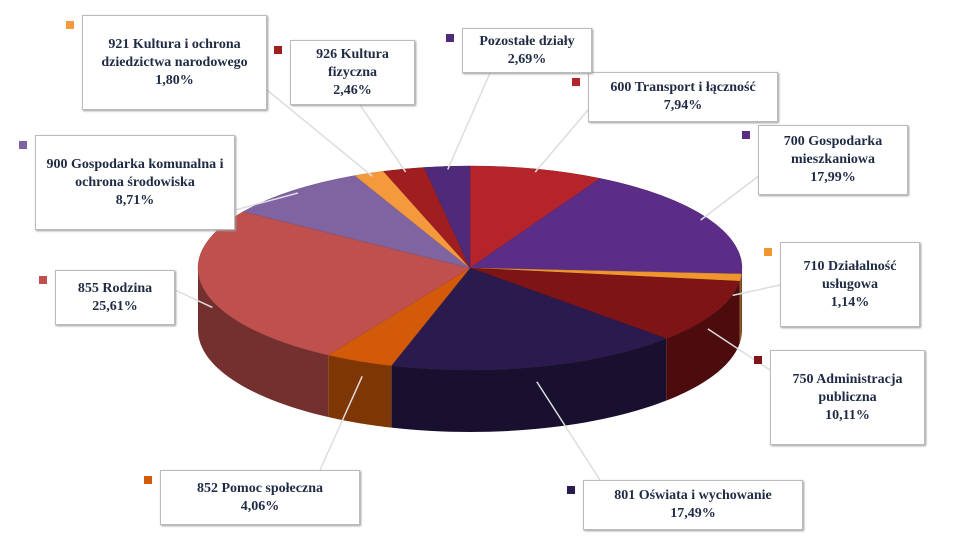 Image resolution: width=960 pixels, height=544 pixels. I want to click on value-label: 2,69%, so click(527, 59).